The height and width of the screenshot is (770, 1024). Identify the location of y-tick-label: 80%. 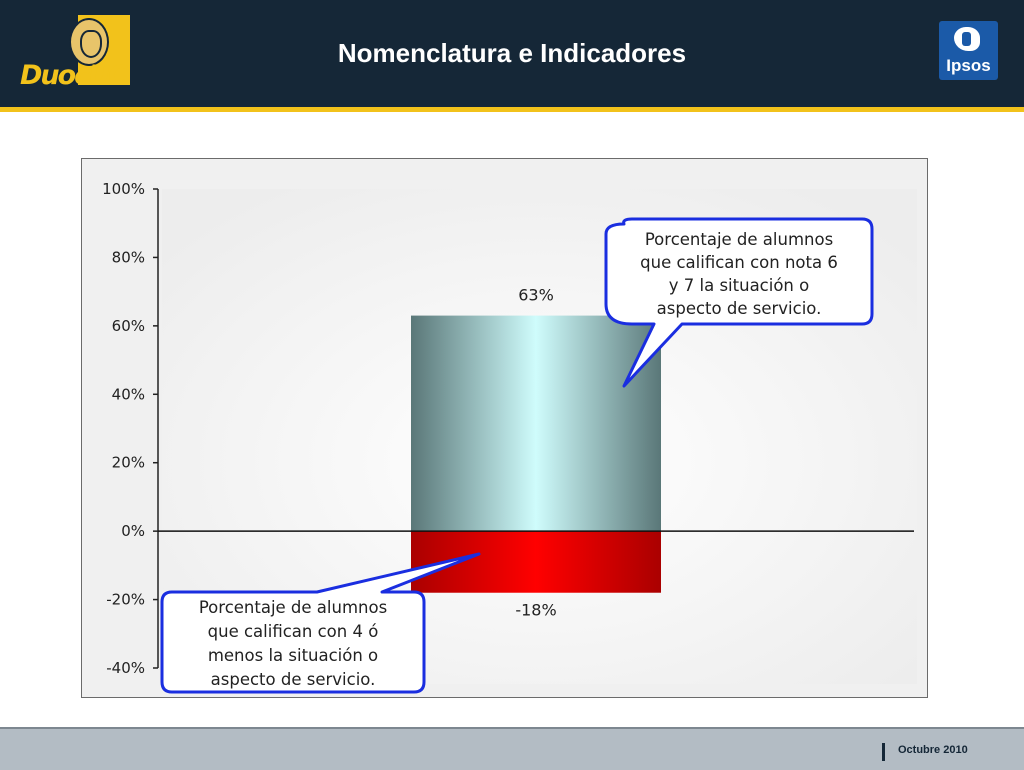
(128, 257).